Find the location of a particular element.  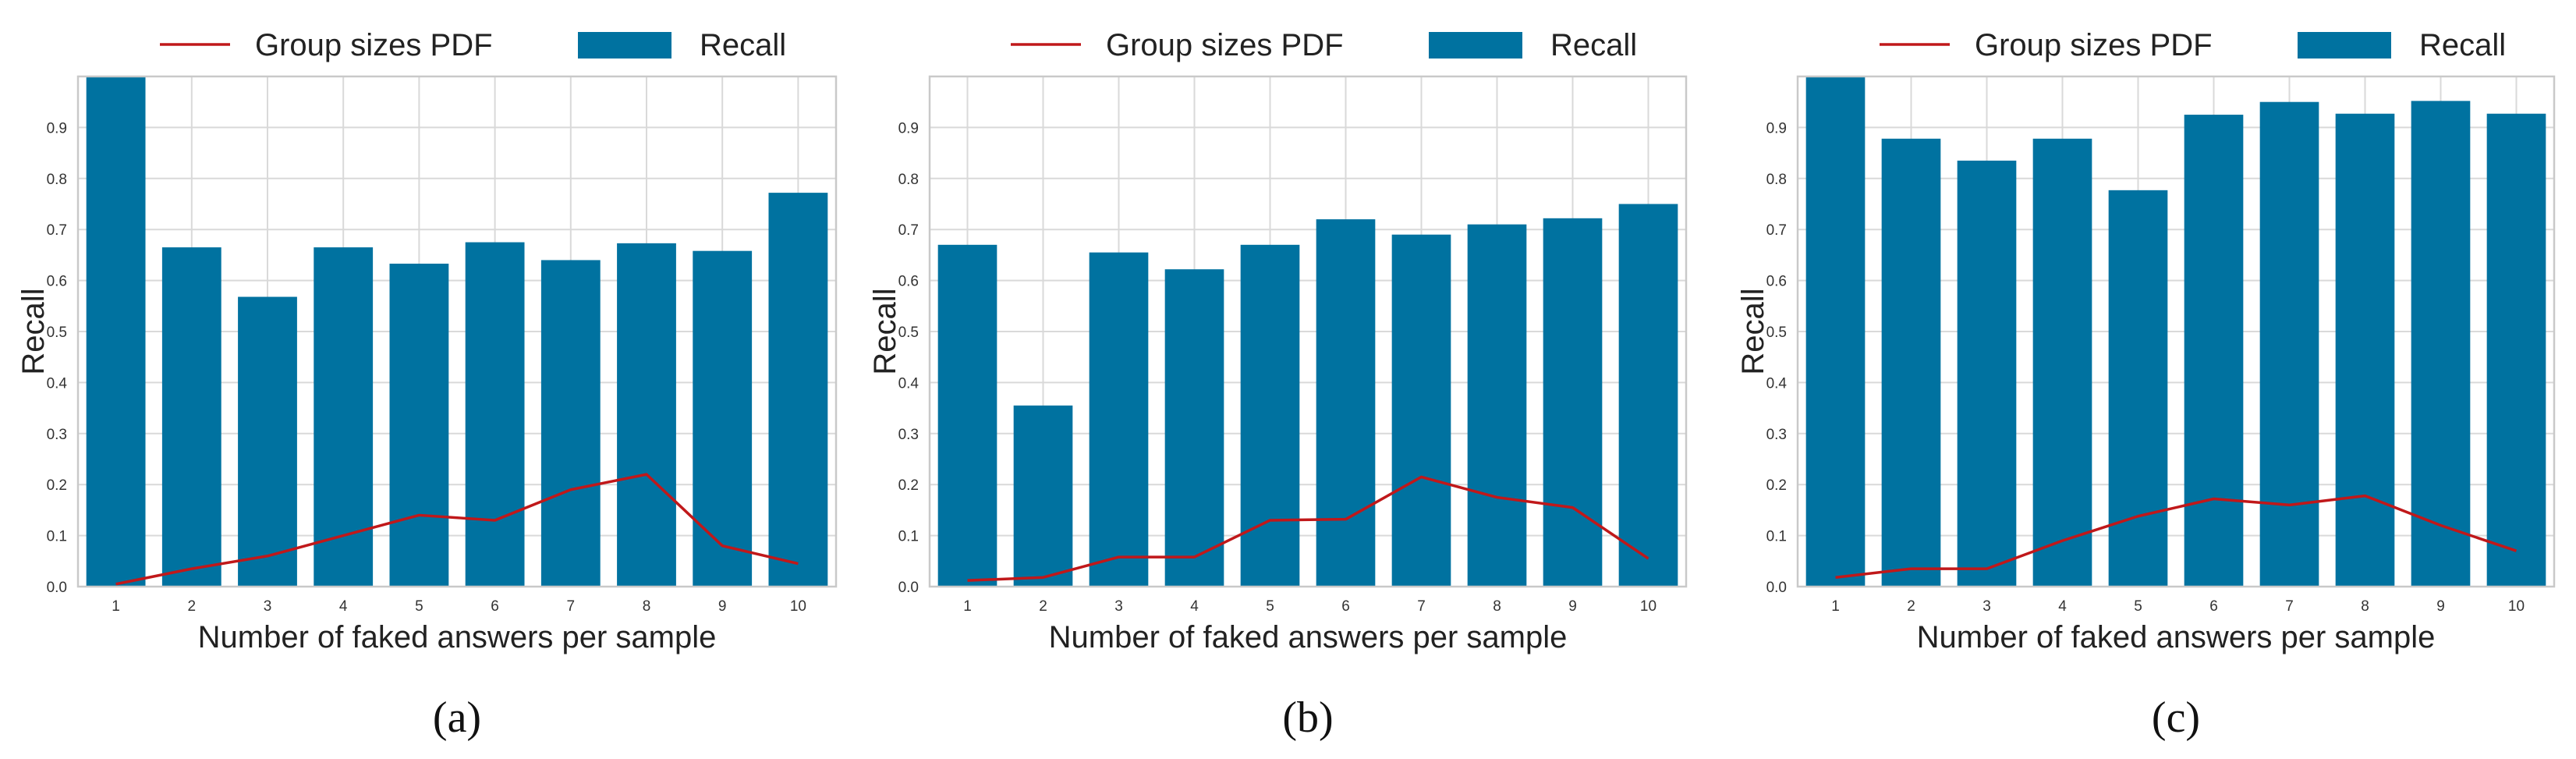

panel-caption: (c) is located at coordinates (2176, 717).